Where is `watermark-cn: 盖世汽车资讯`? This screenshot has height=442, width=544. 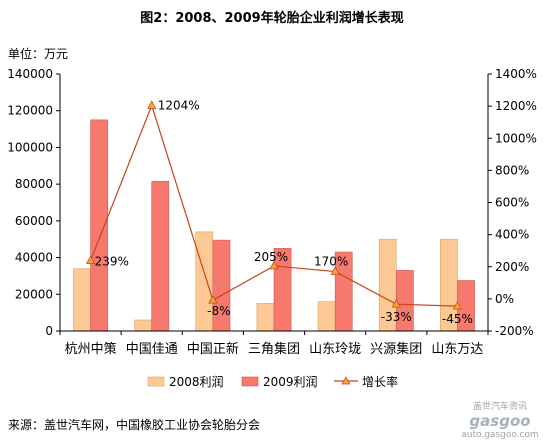
watermark-cn: 盖世汽车资讯 is located at coordinates (500, 406).